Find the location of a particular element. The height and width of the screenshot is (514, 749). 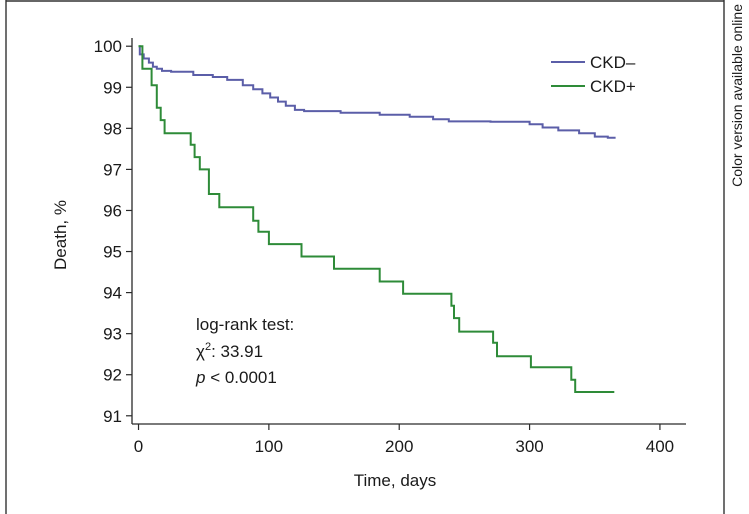

annotation-line-p: p < 0.0001 is located at coordinates (236, 377).